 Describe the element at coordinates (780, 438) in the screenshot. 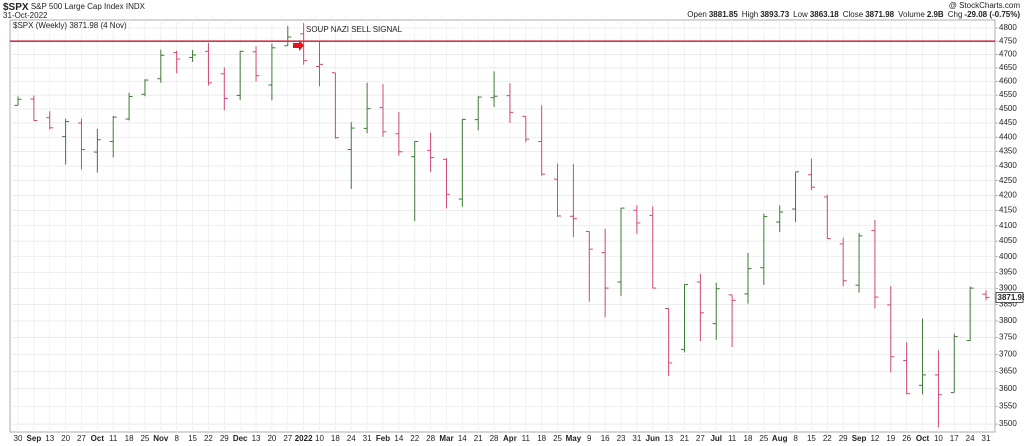

I see `x-tick-label: Aug` at that location.